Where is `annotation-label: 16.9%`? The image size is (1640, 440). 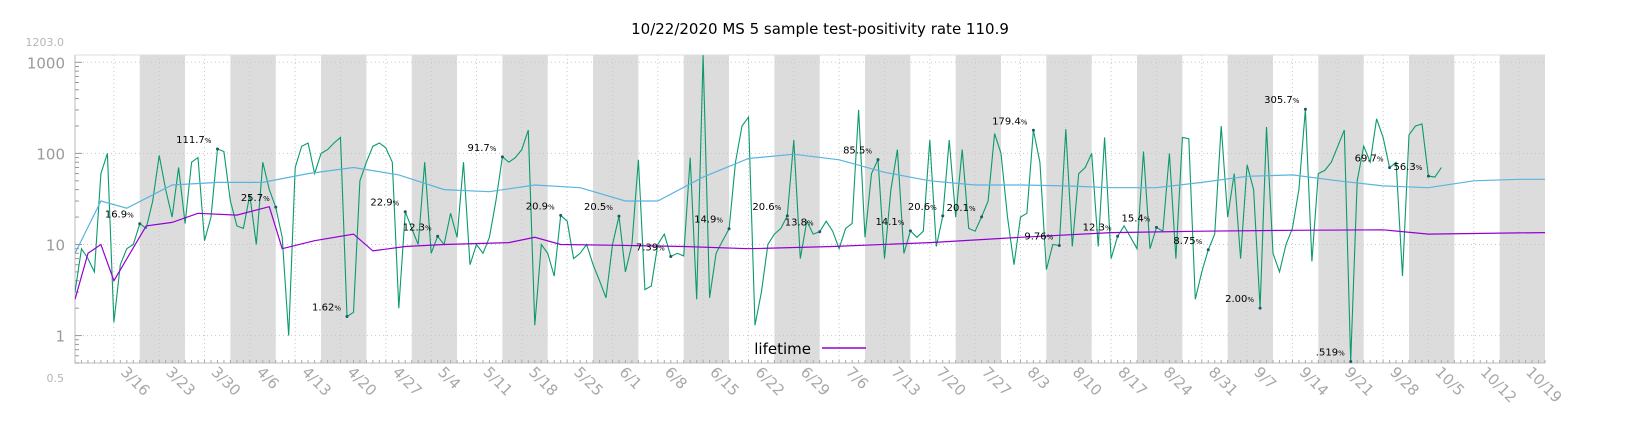
annotation-label: 16.9% is located at coordinates (119, 215).